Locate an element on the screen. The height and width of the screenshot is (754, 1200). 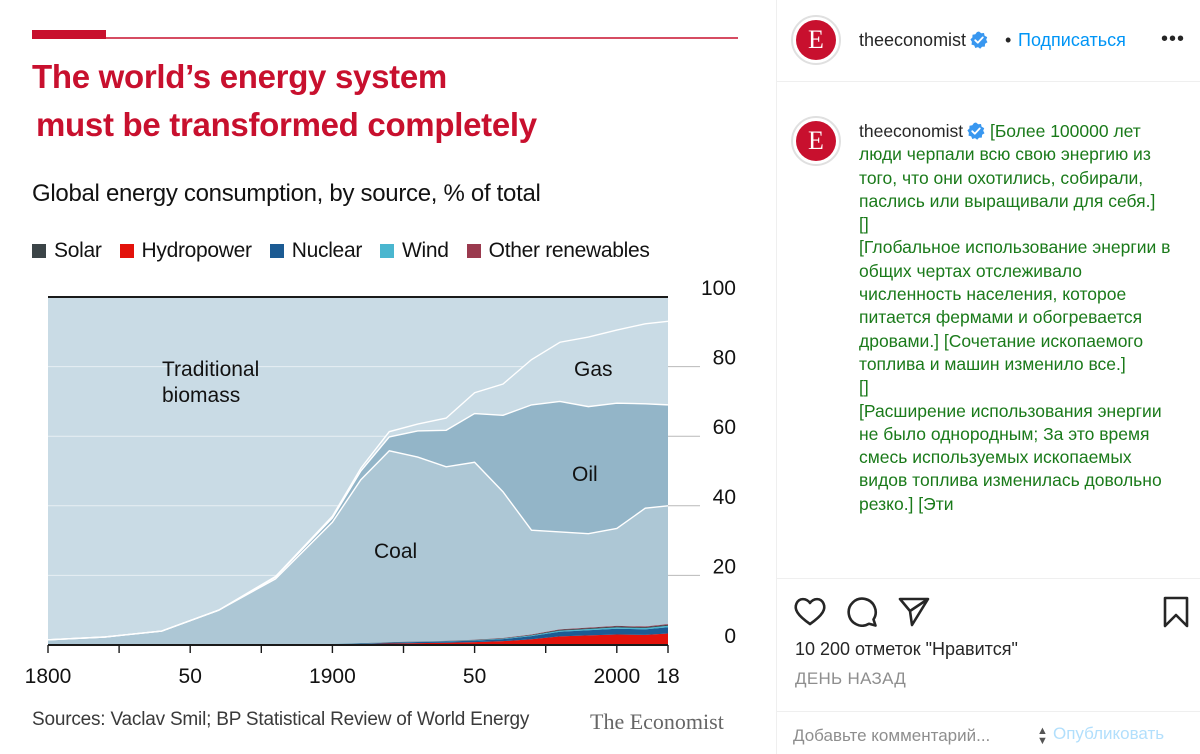
header-username: theeconomist is located at coordinates (913, 40).